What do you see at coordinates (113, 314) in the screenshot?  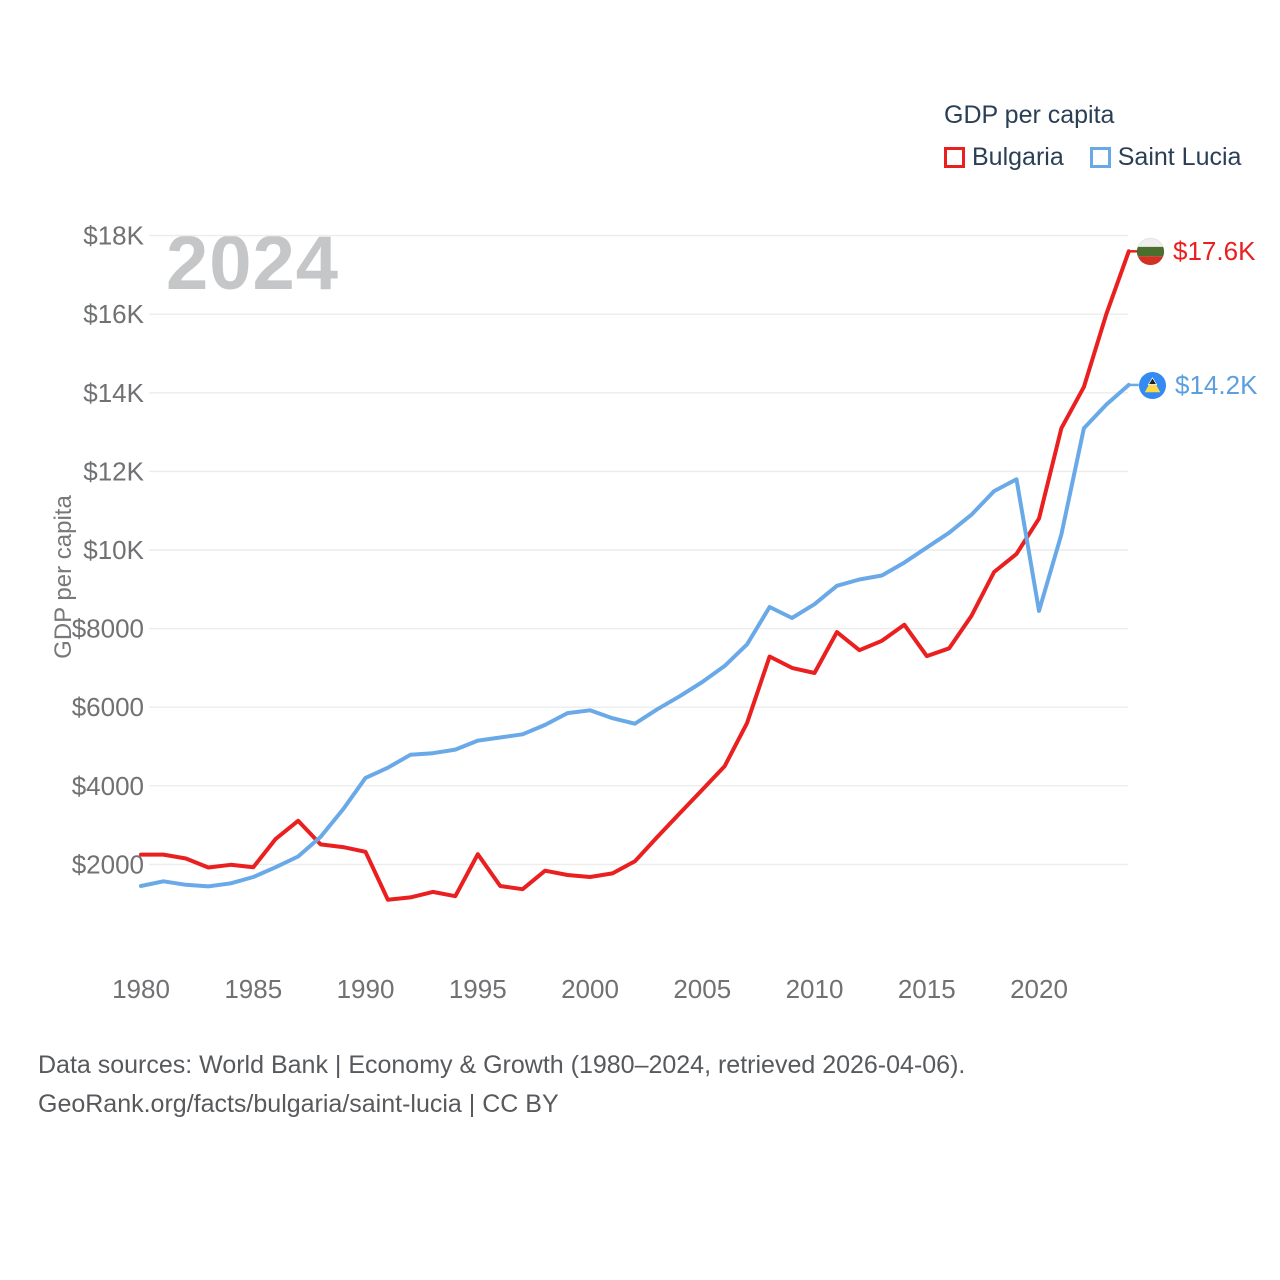 I see `y-tick-label: $16K` at bounding box center [113, 314].